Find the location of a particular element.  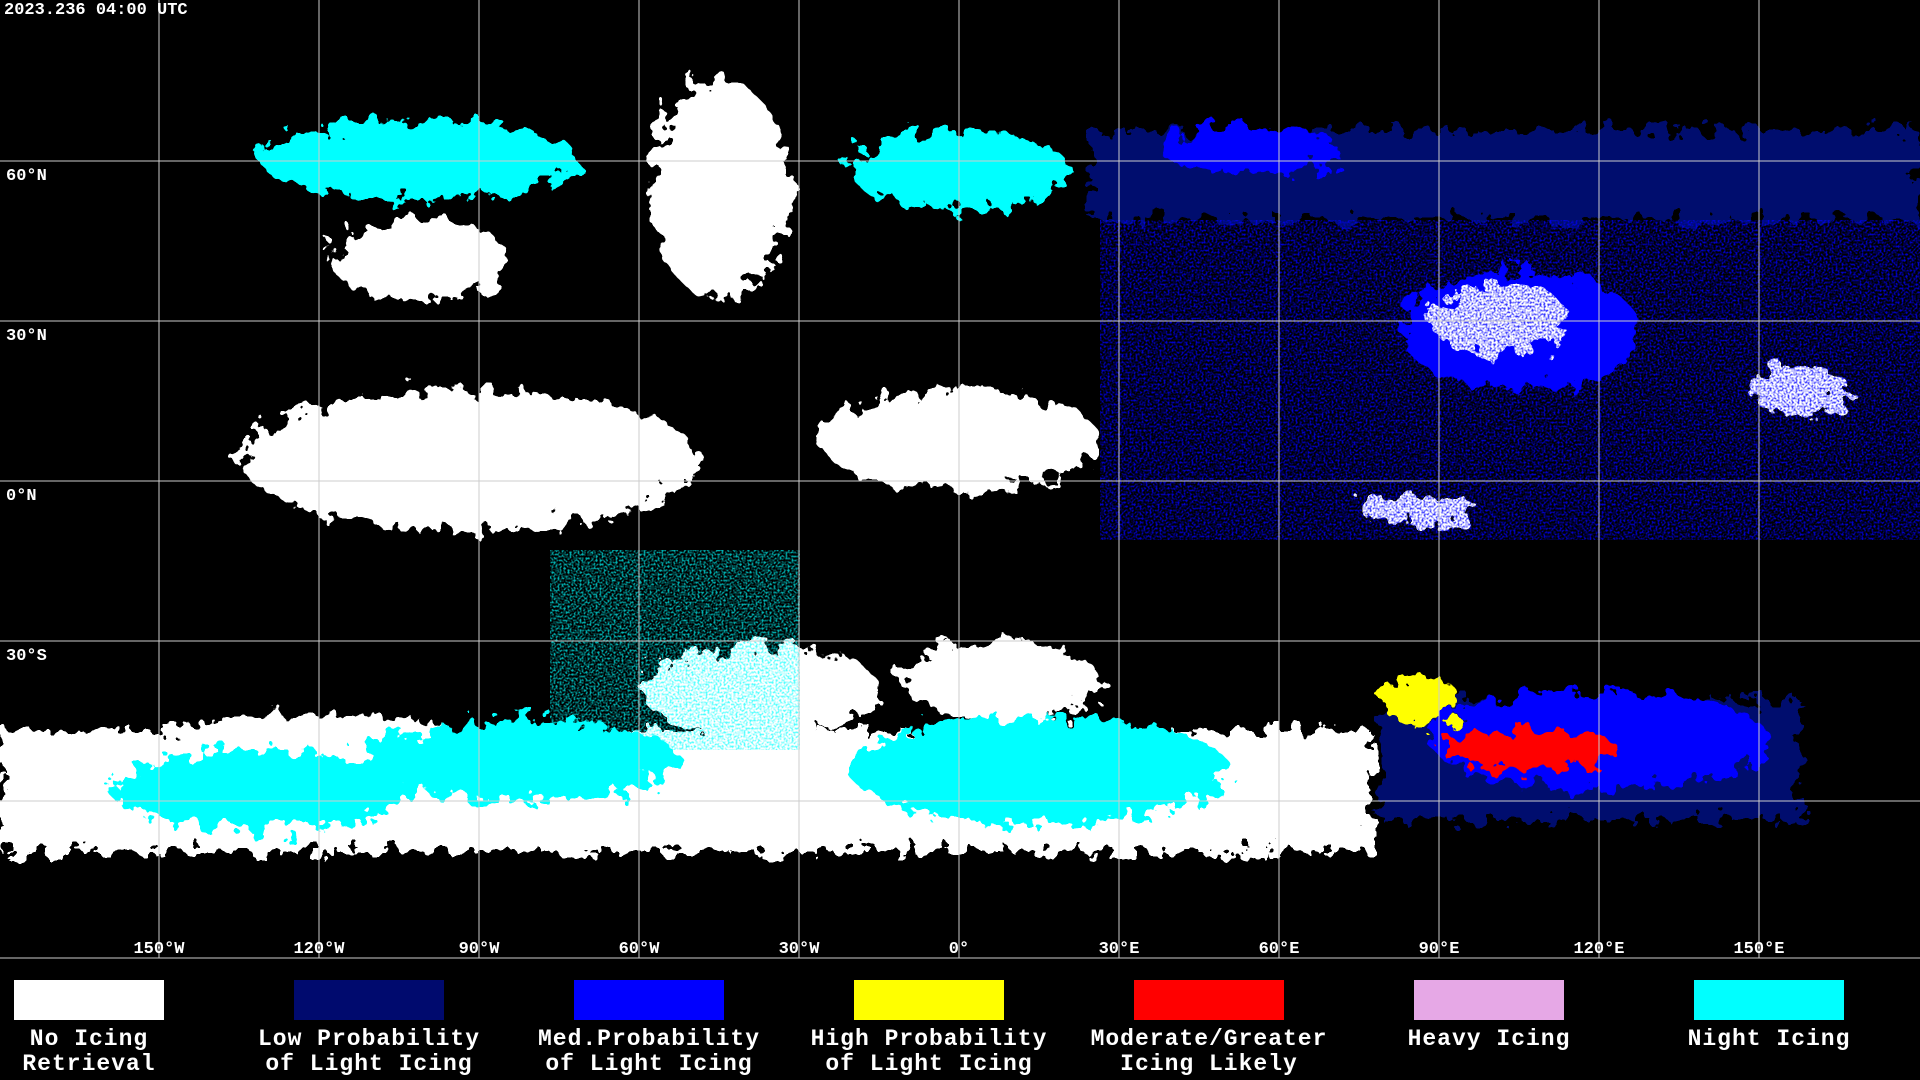

longitude-label: 30°E is located at coordinates (1119, 949).